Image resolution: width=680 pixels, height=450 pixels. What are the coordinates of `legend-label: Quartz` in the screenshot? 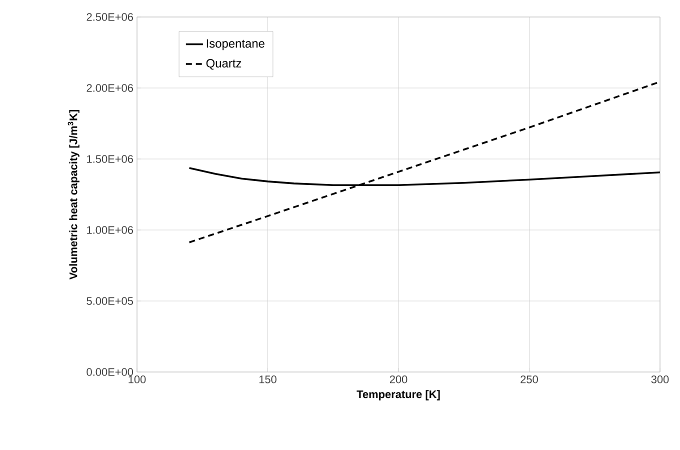 It's located at (224, 64).